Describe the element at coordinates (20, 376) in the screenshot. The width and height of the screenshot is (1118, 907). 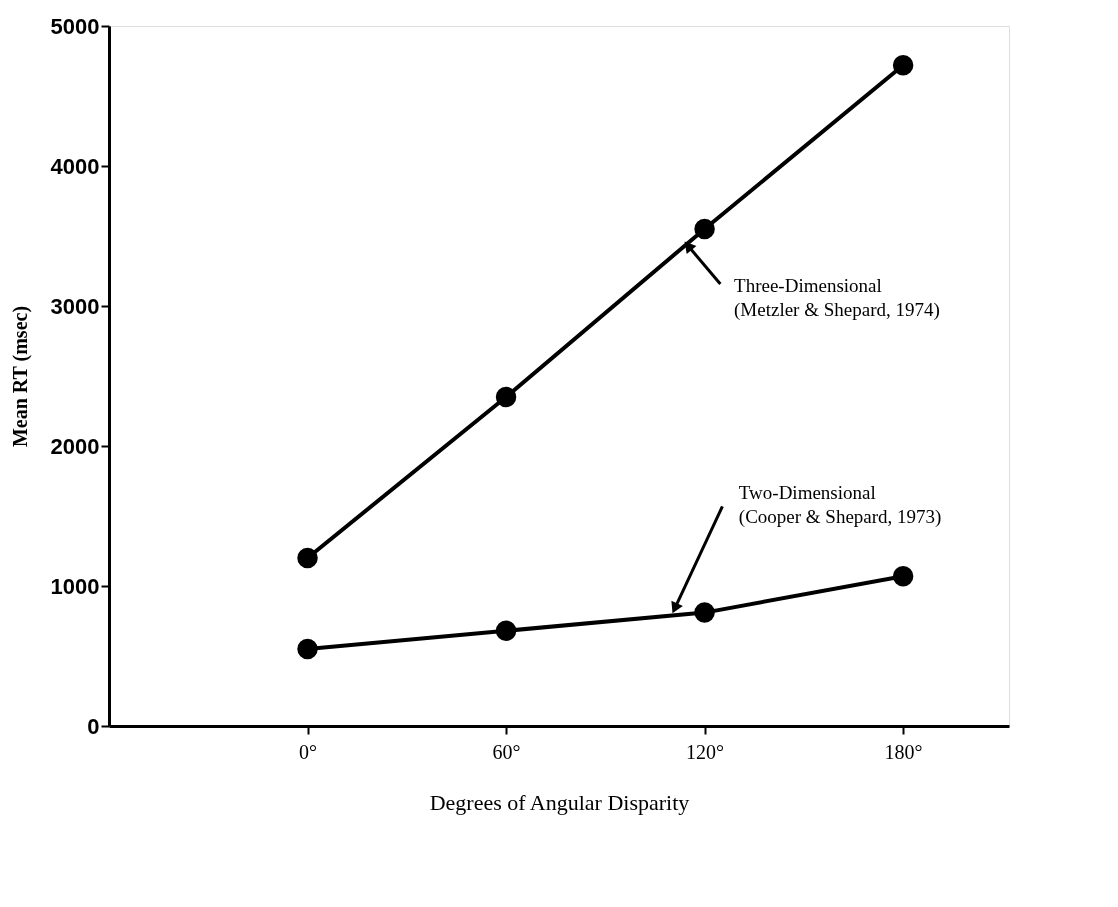
I see `y-axis-title: Mean RT (msec)` at that location.